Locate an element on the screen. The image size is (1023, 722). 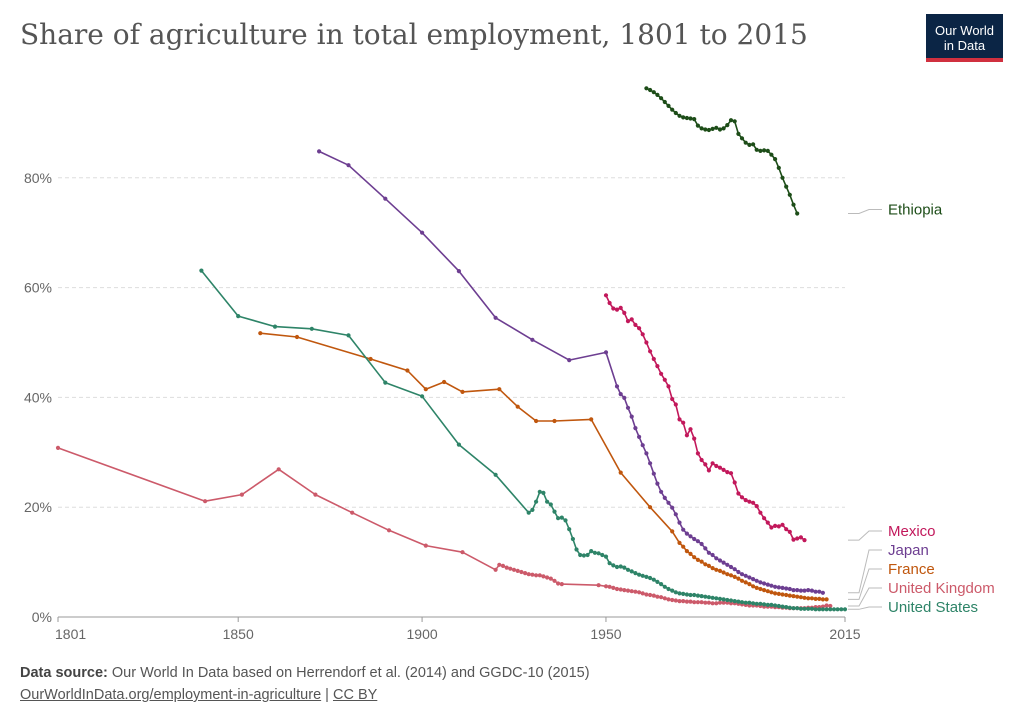
x-tick-label: 1850 is located at coordinates (238, 634).